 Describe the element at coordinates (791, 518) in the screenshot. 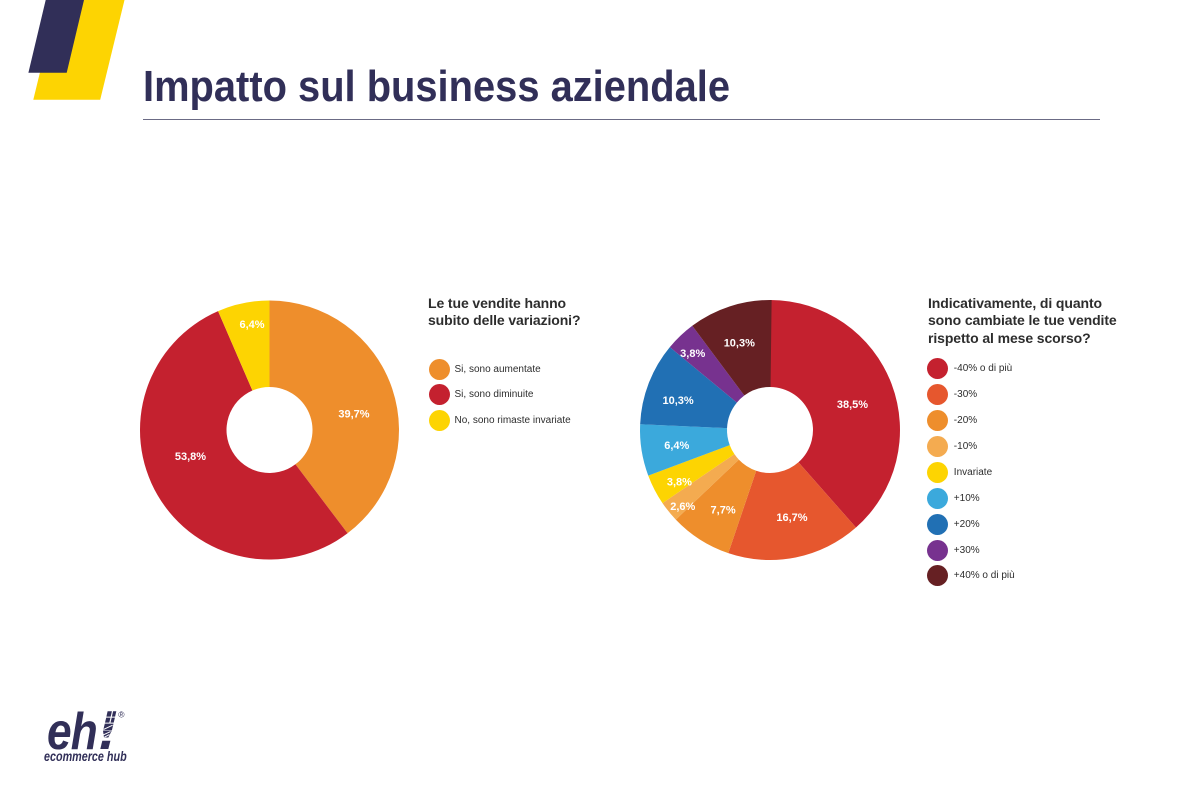

I see `svg-text: 16,7%` at that location.